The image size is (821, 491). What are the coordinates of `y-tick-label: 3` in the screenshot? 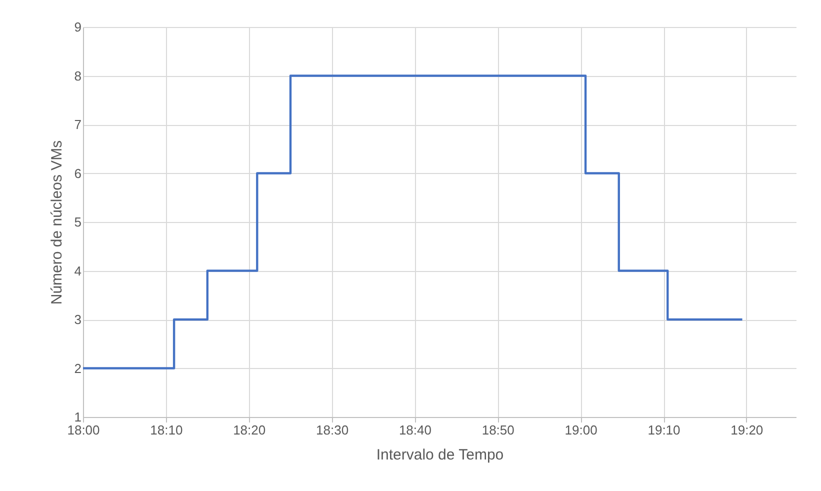 It's located at (78, 319).